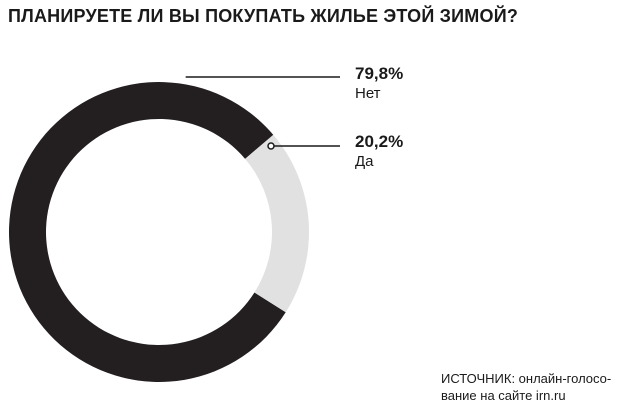 This screenshot has height=408, width=640. Describe the element at coordinates (259, 111) in the screenshot. I see `leader-lines` at that location.